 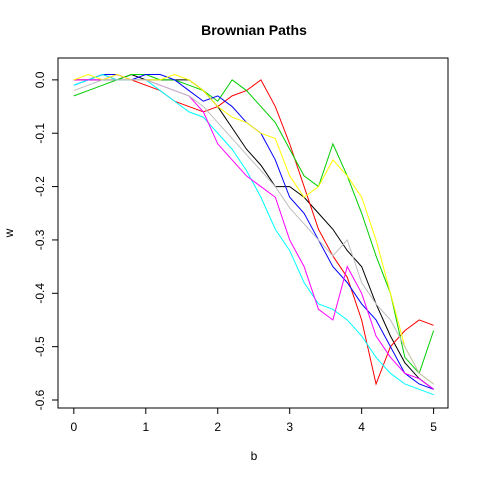 I want to click on x-tick-label: 2, so click(x=217, y=427).